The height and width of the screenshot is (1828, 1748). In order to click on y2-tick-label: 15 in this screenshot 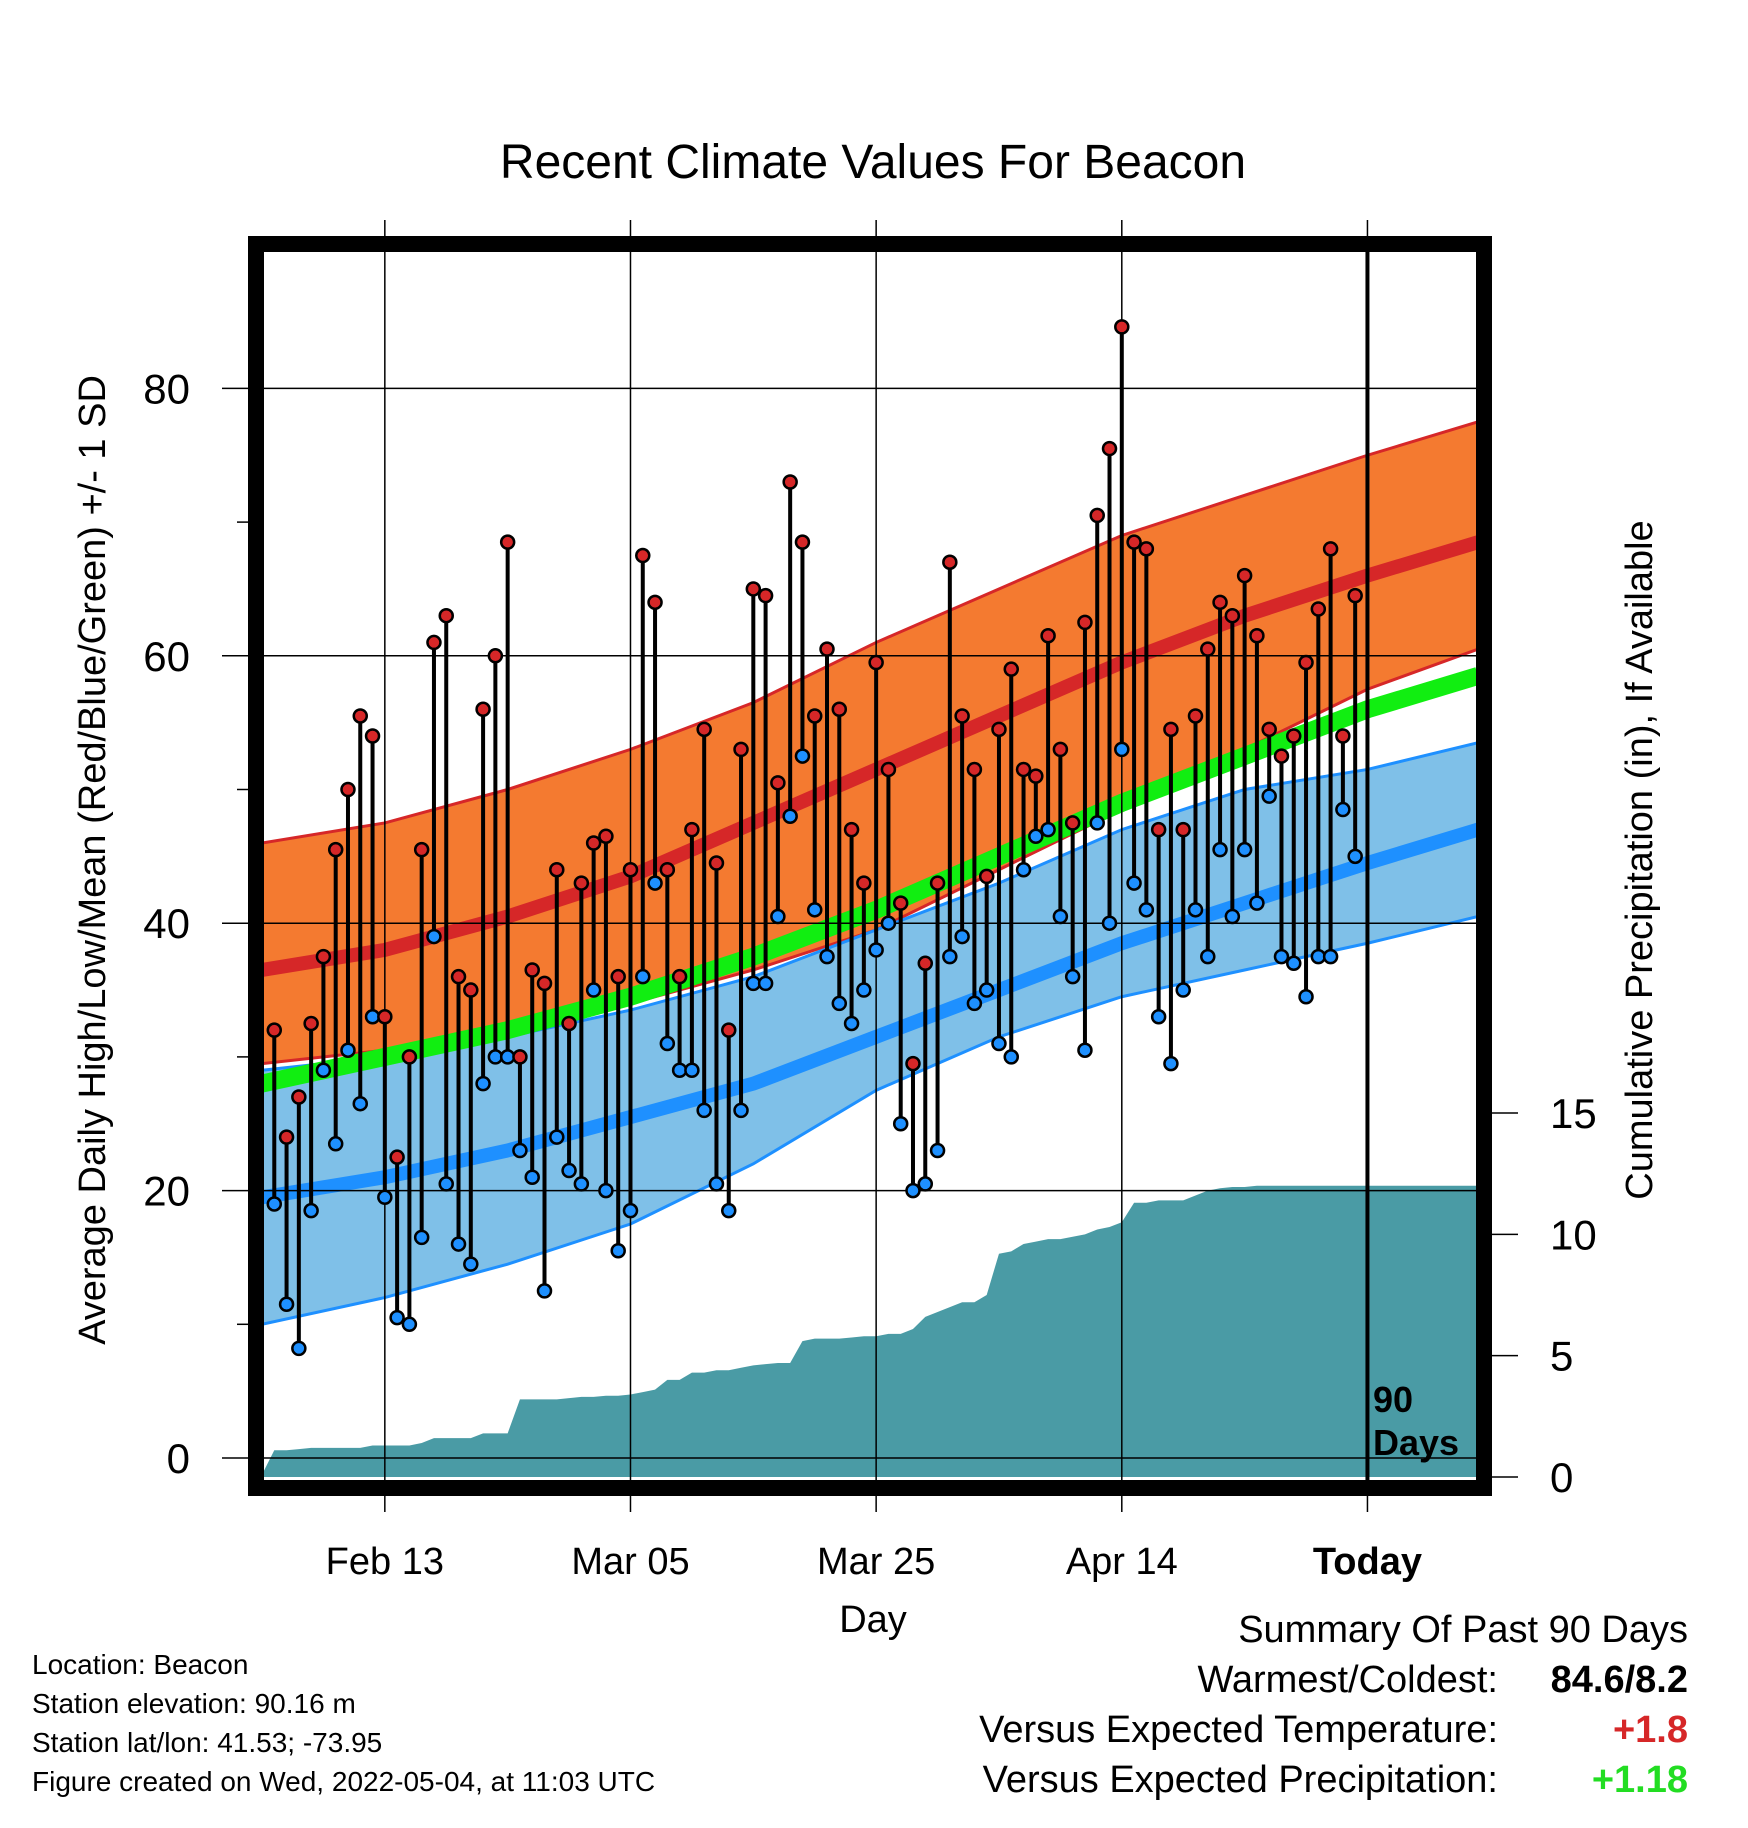, I will do `click(1573, 1113)`.